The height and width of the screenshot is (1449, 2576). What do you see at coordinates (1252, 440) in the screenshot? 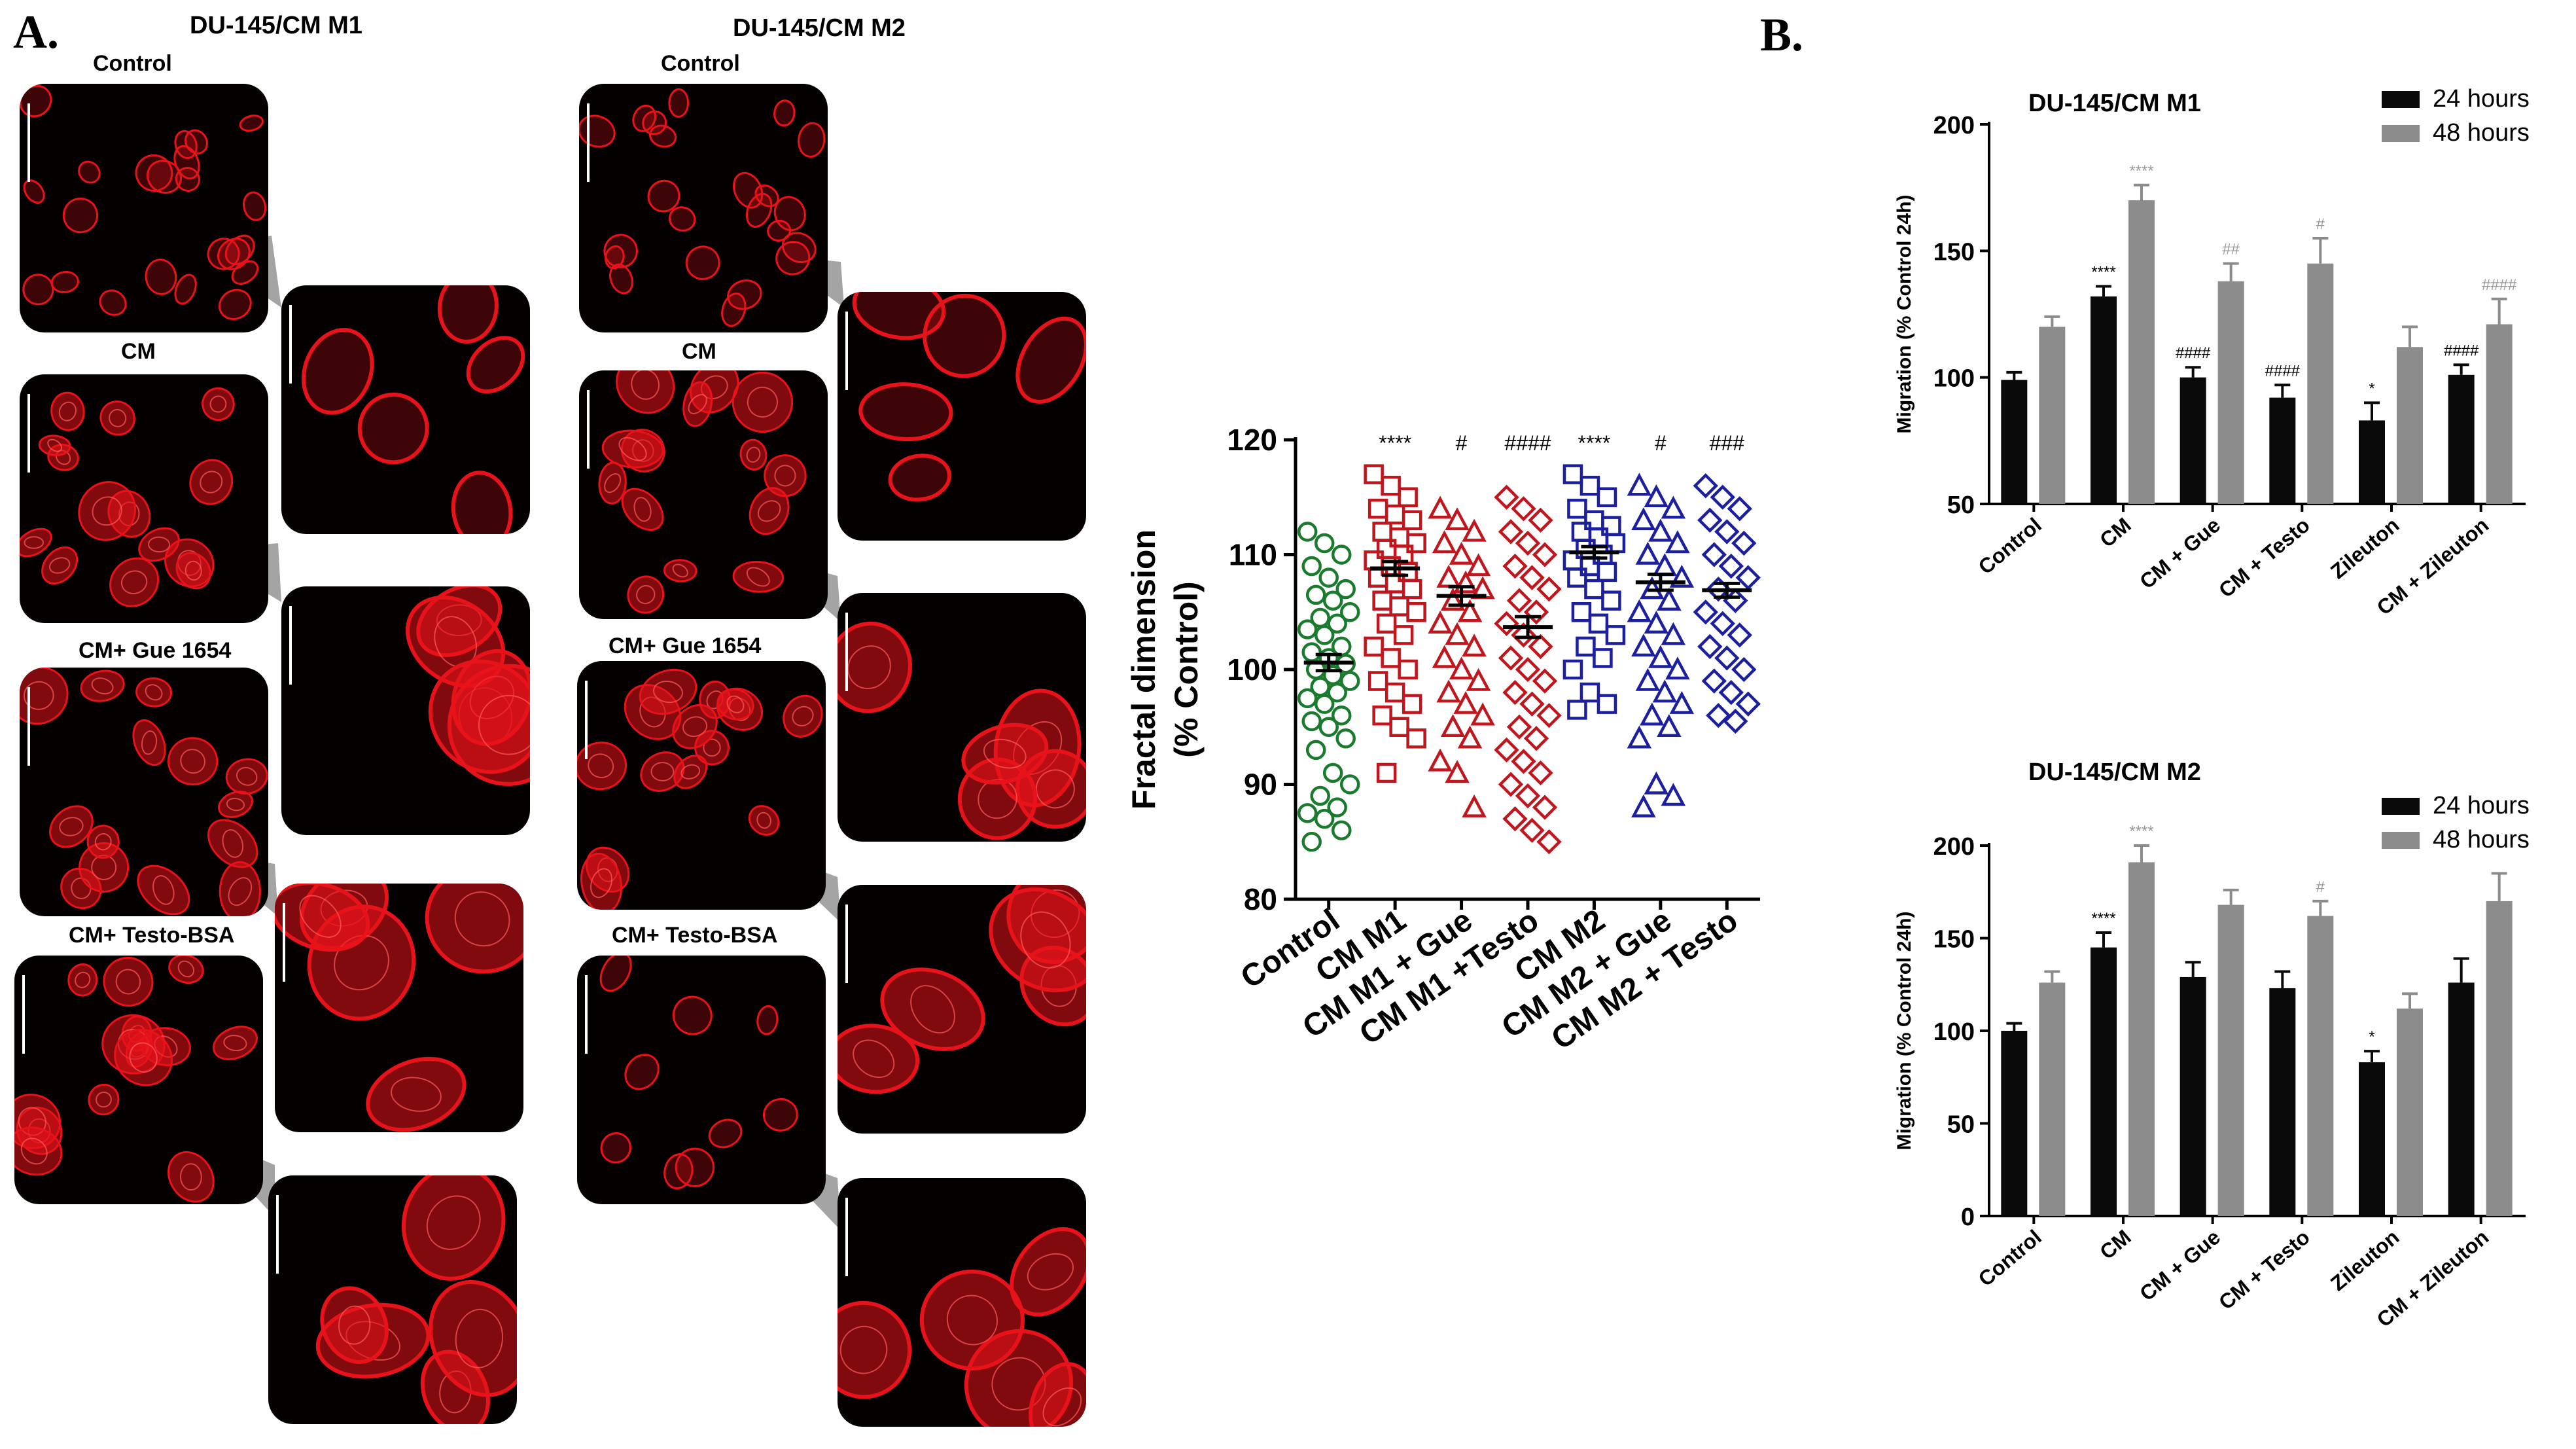
I see `fractal-y-tick-label: 120` at bounding box center [1252, 440].